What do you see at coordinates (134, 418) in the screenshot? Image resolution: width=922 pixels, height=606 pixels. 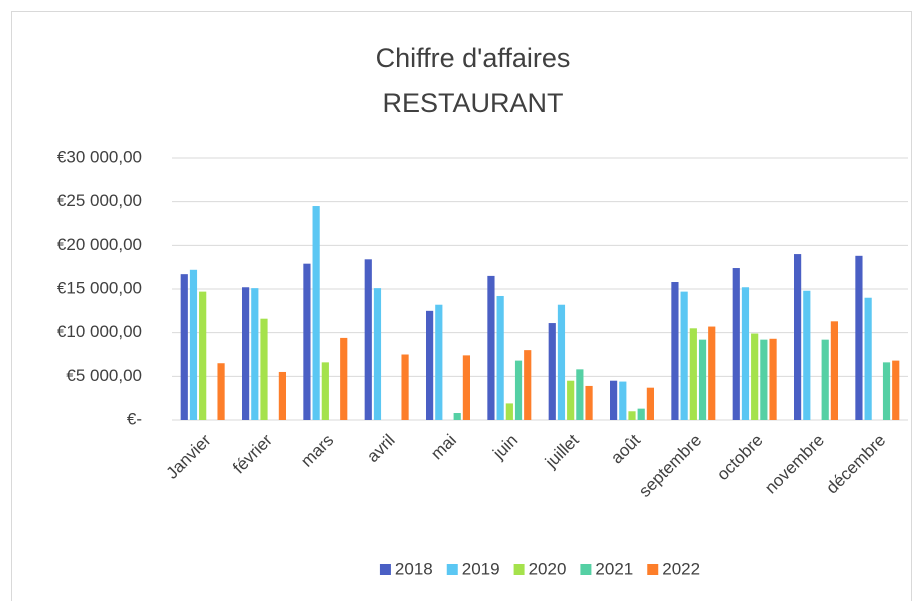 I see `y-tick-label: €-` at bounding box center [134, 418].